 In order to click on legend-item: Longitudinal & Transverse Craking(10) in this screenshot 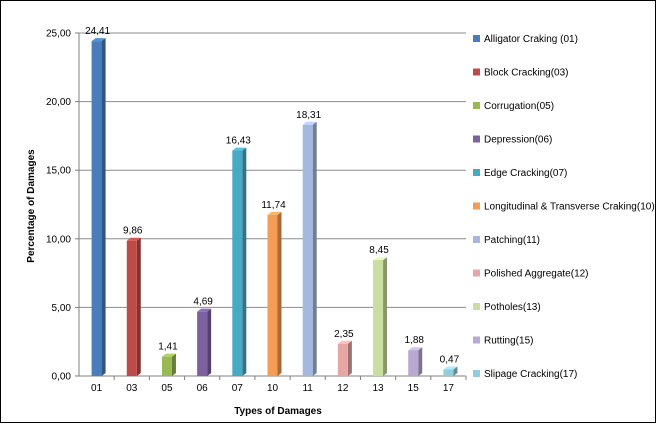, I will do `click(564, 207)`.